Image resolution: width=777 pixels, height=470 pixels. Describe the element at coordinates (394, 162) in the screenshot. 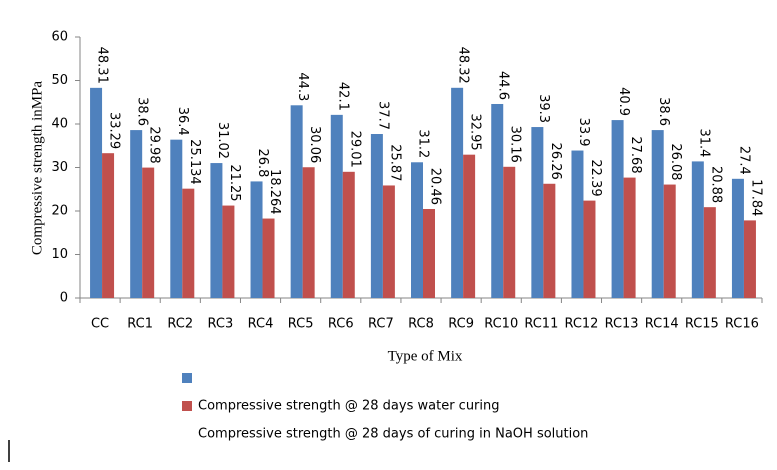

I see `data-label: 25.87` at that location.